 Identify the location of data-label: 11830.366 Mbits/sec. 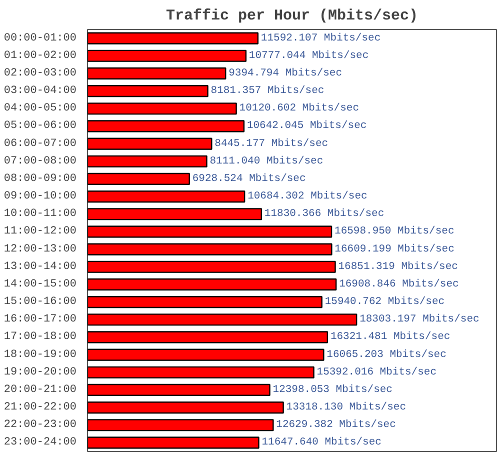
(324, 214).